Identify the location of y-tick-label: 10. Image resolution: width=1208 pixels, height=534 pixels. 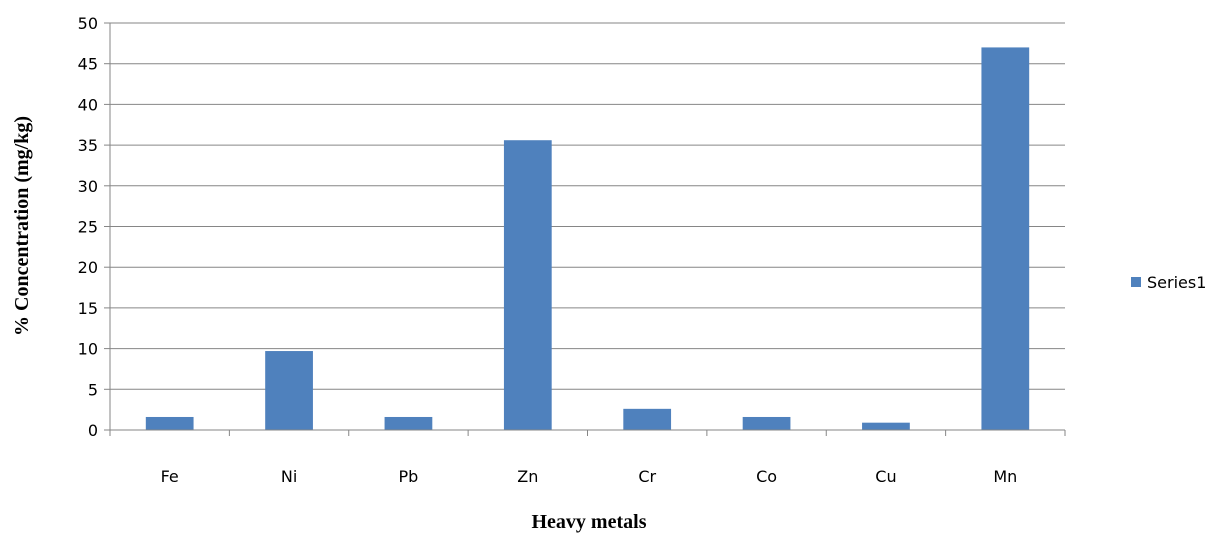
(88, 349).